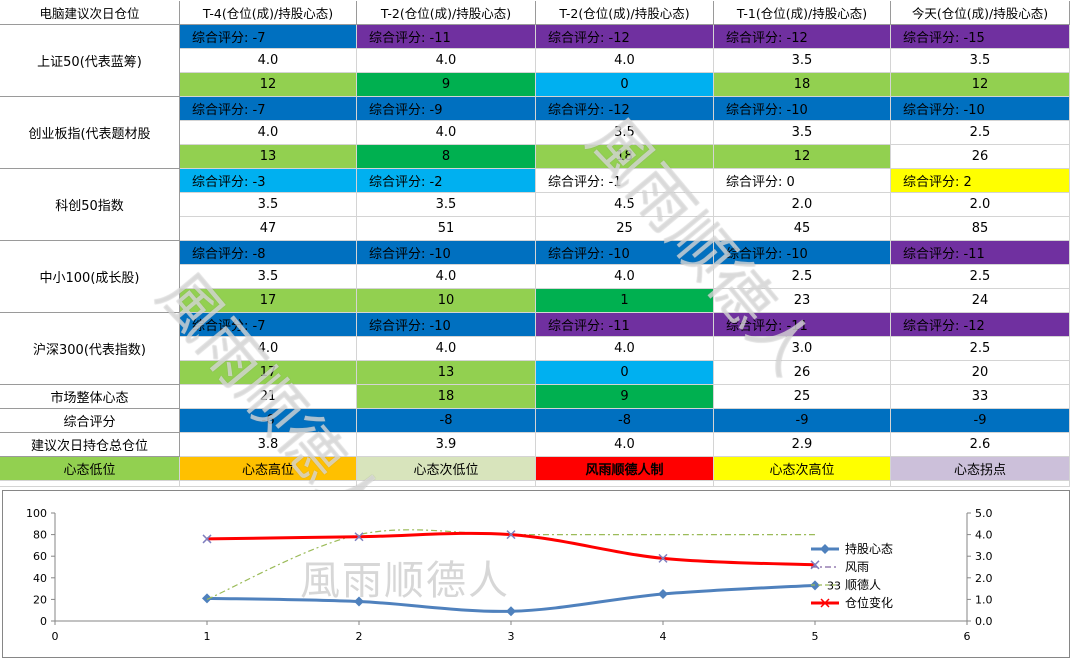 This screenshot has height=659, width=1084. What do you see at coordinates (446, 469) in the screenshot?
I see `status-legend-cell: 心态次低位` at bounding box center [446, 469].